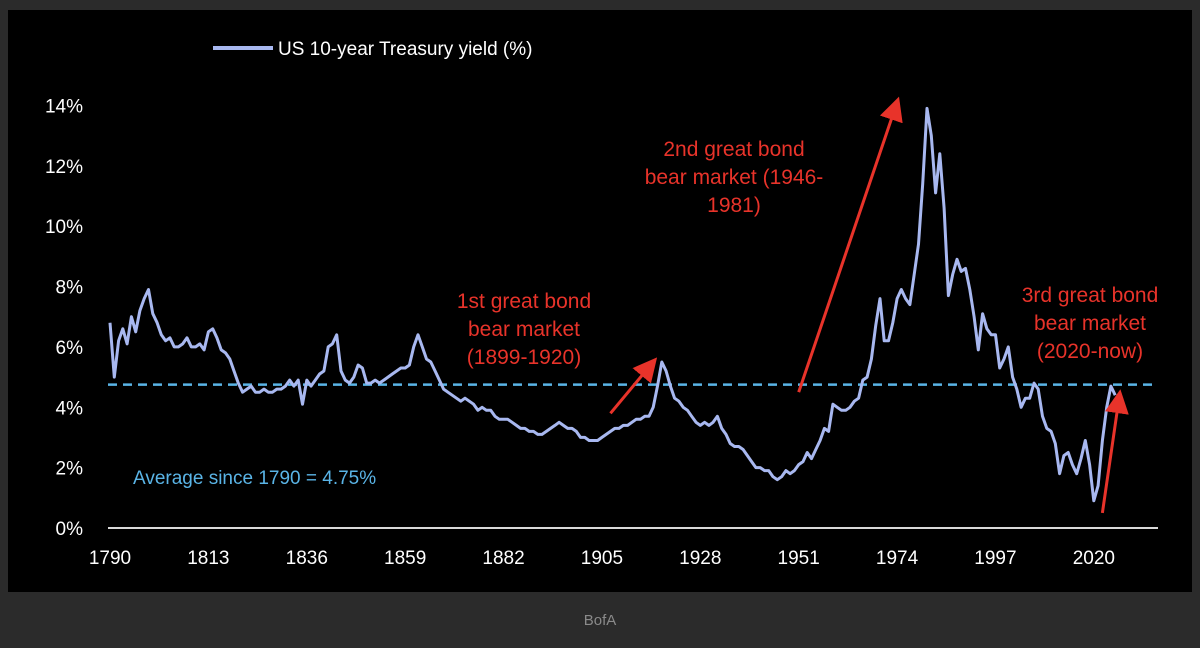 This screenshot has height=648, width=1200. What do you see at coordinates (633, 386) in the screenshot?
I see `annotation-first-arrow` at bounding box center [633, 386].